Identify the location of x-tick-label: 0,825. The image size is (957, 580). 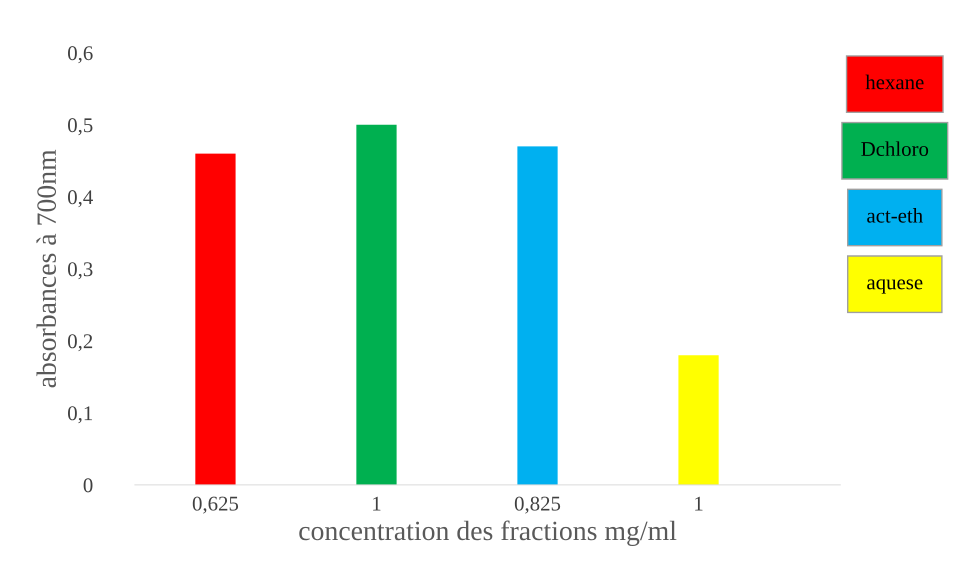
(537, 505).